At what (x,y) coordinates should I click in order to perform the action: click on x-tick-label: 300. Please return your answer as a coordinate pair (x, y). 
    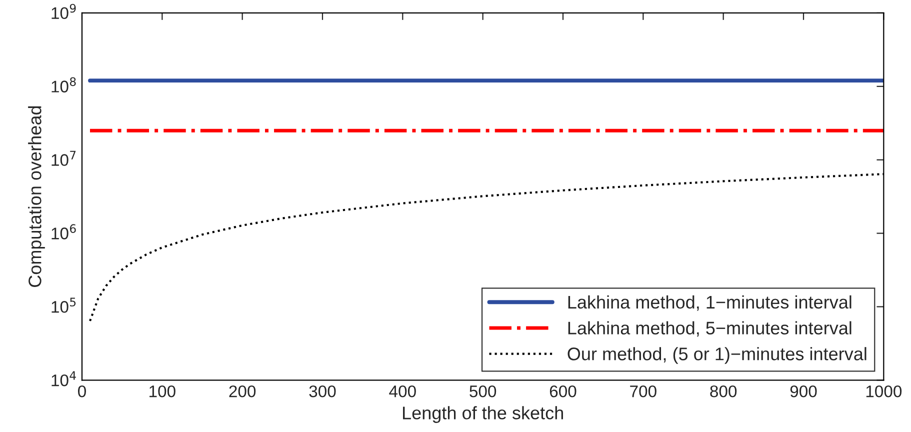
    Looking at the image, I should click on (322, 391).